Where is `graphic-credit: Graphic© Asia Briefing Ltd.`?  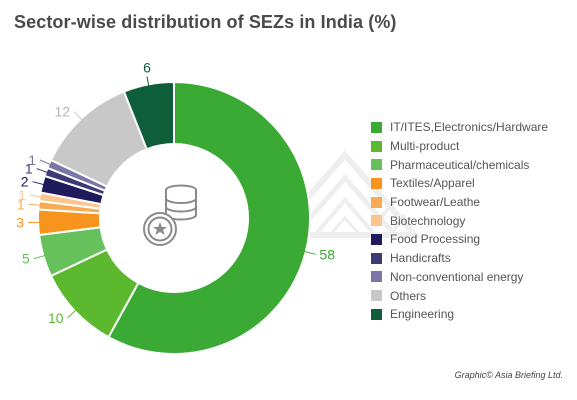
graphic-credit: Graphic© Asia Briefing Ltd. is located at coordinates (508, 375).